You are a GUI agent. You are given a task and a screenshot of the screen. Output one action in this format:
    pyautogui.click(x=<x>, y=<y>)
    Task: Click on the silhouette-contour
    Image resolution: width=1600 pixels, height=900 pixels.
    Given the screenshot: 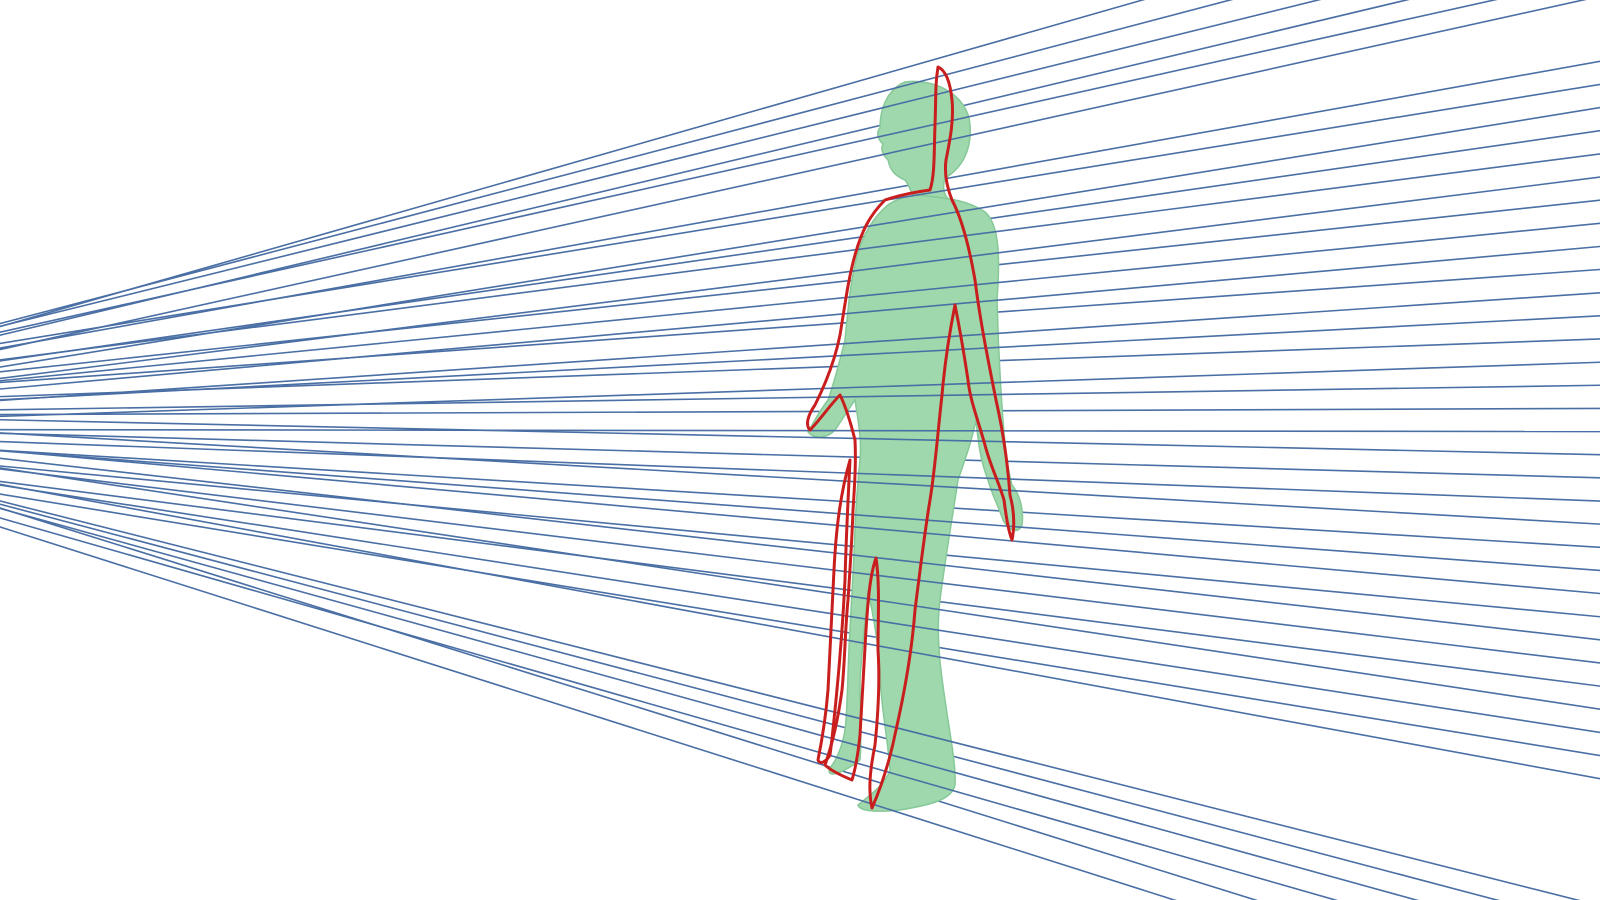 What is the action you would take?
    pyautogui.click(x=911, y=437)
    